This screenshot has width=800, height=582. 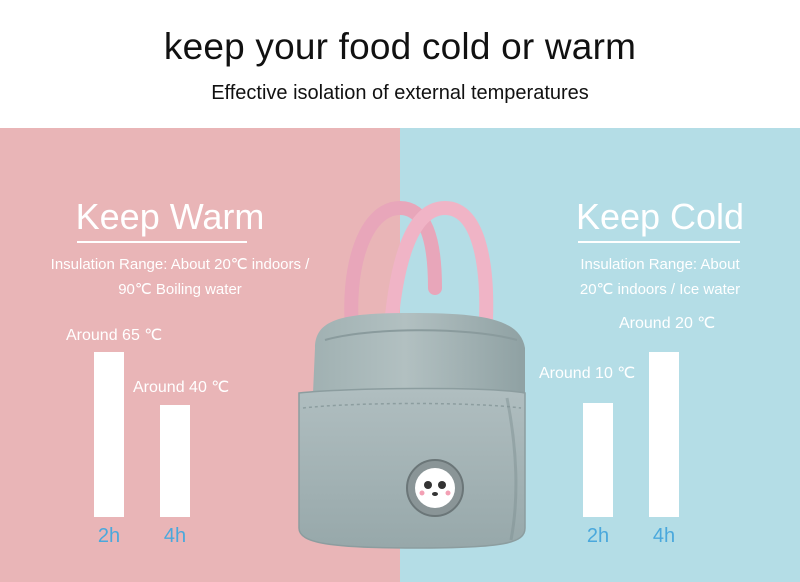 I want to click on cold-time-4h: 4h, so click(x=664, y=536).